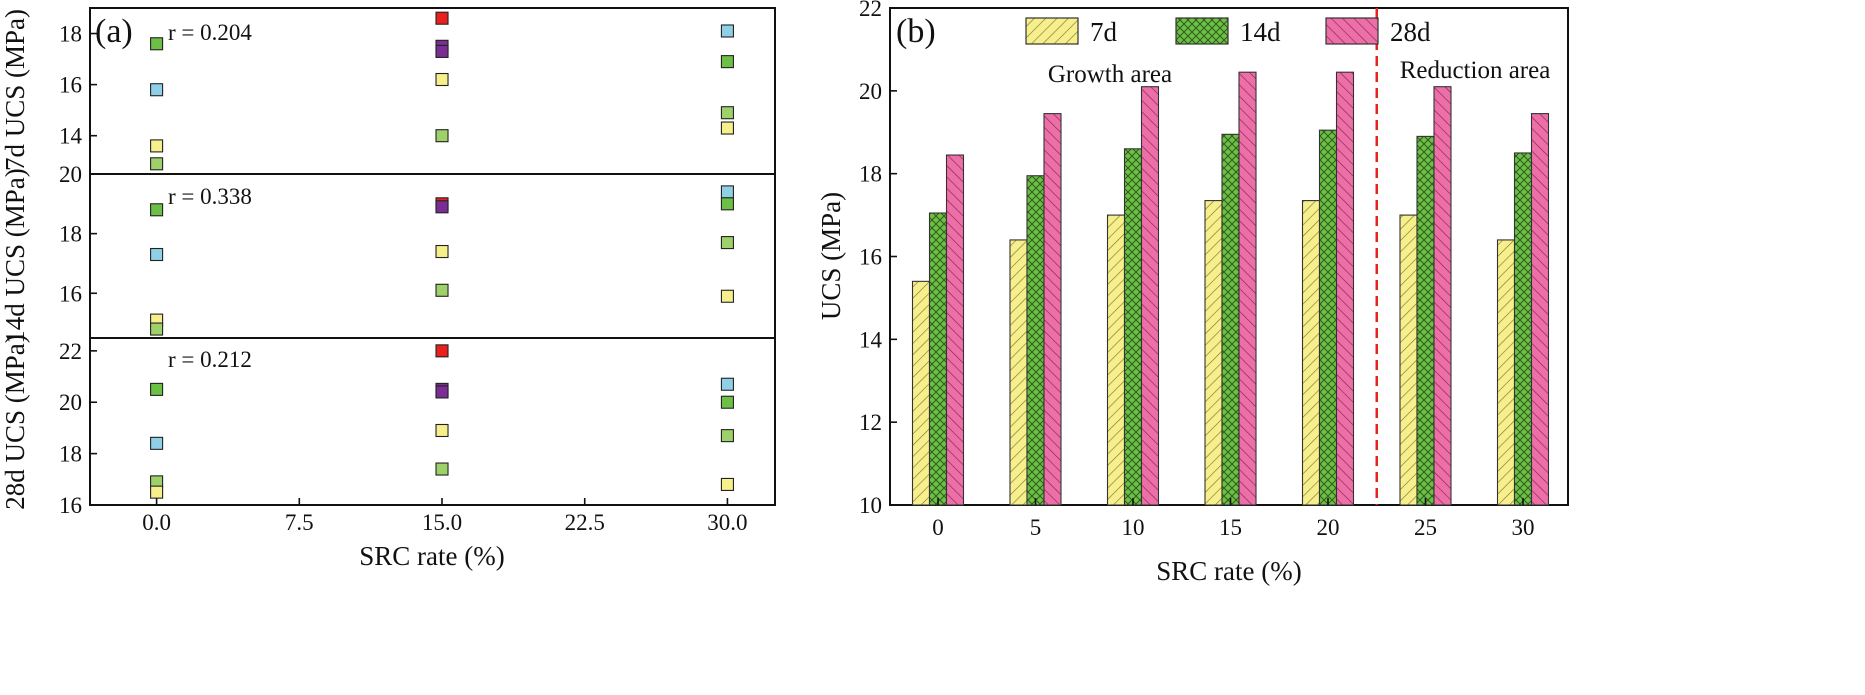  Describe the element at coordinates (70, 234) in the screenshot. I see `subplot-1-ytick-label-1: 18` at that location.